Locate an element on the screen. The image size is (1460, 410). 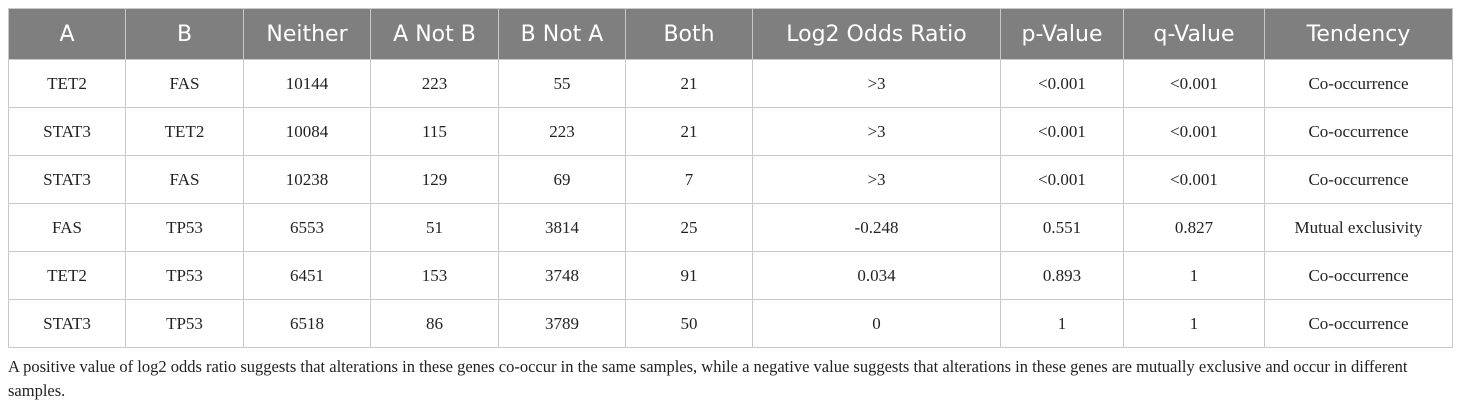
header-cell: B is located at coordinates (184, 34).